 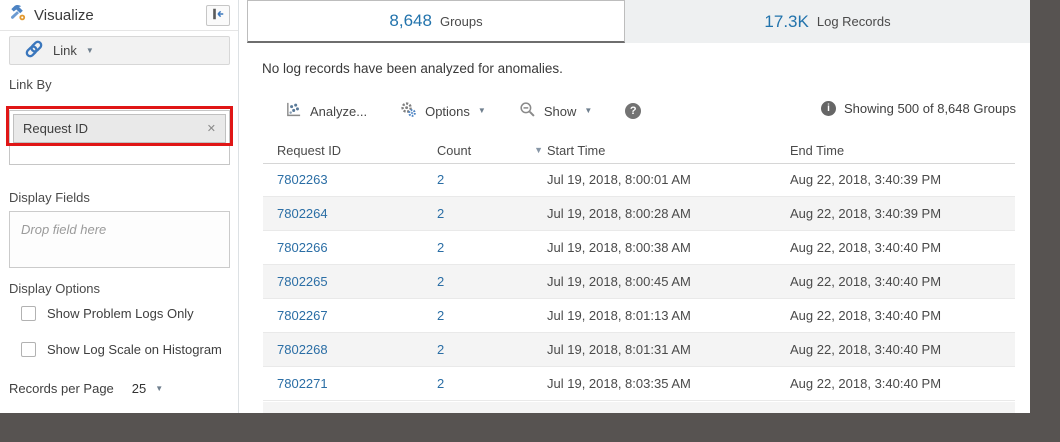 I want to click on tab-bar: 8,648 Groups 17.3K Log Records, so click(x=638, y=21).